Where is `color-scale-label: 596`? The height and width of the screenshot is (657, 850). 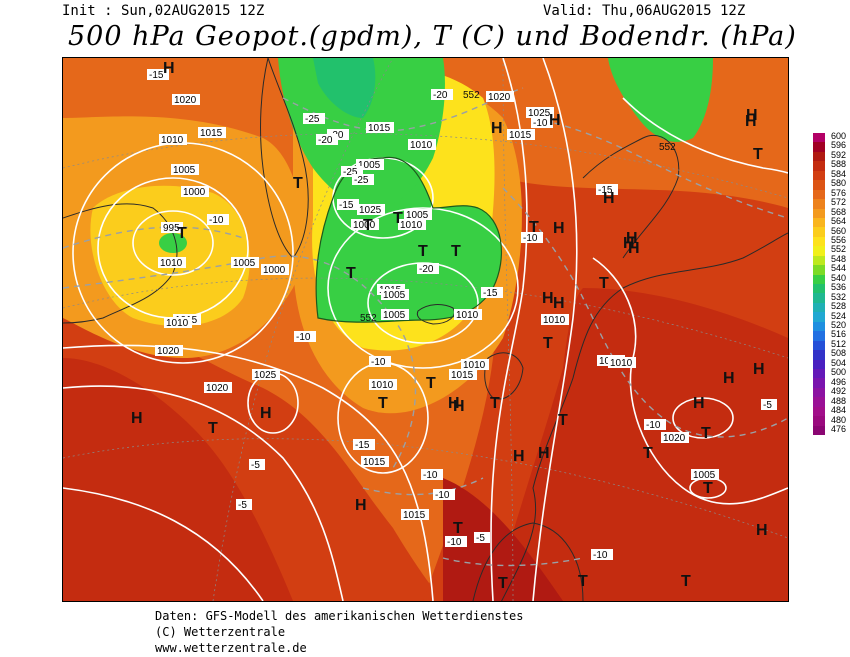 color-scale-label: 596 is located at coordinates (839, 145).